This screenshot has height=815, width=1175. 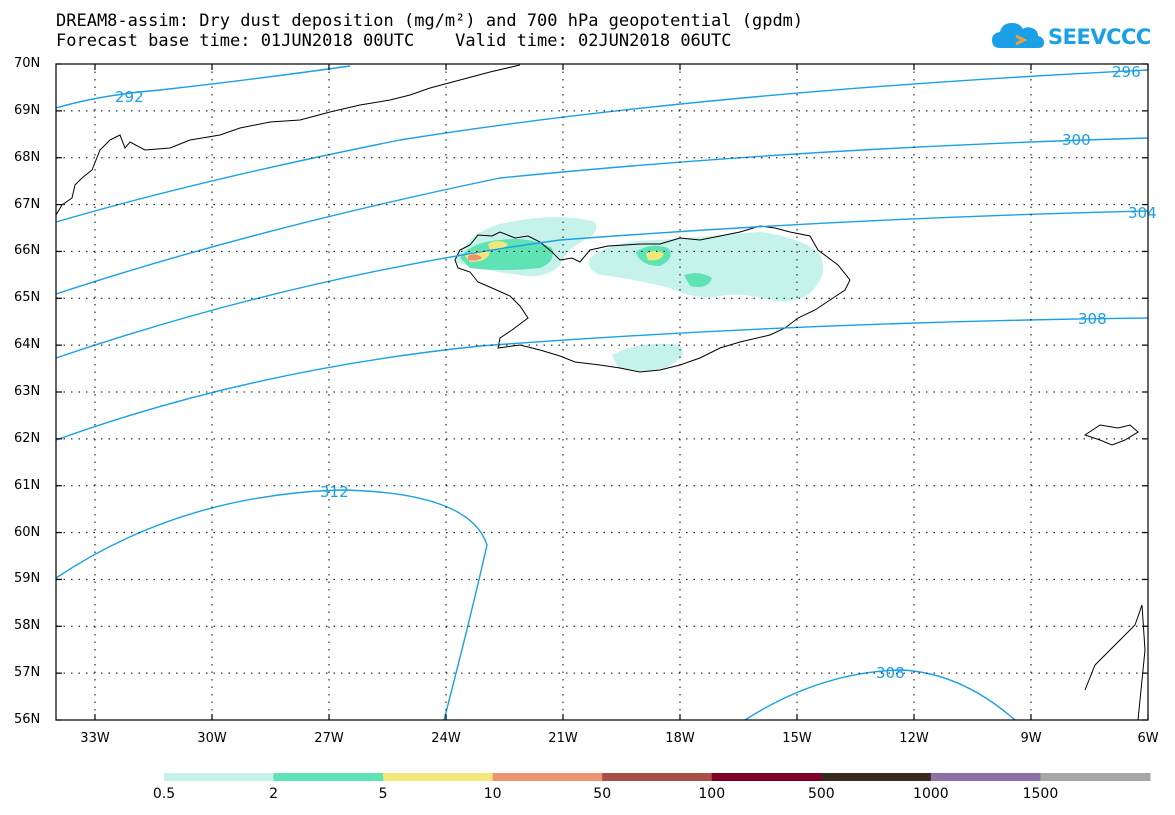 I want to click on latitude-label: 56N, so click(x=27, y=719).